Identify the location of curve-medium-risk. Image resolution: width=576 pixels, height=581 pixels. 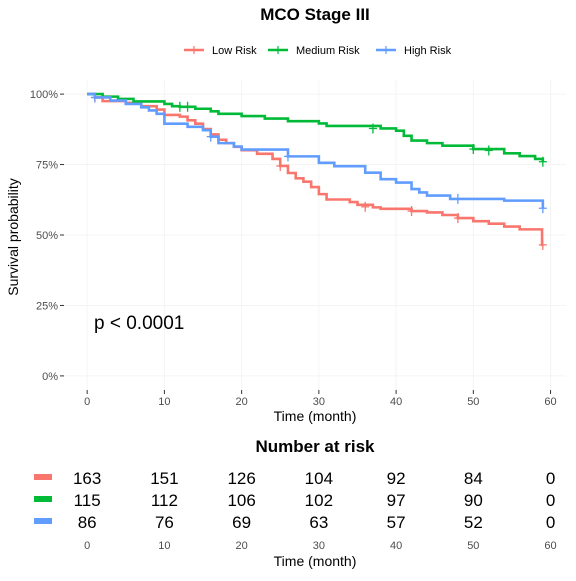
(316, 127).